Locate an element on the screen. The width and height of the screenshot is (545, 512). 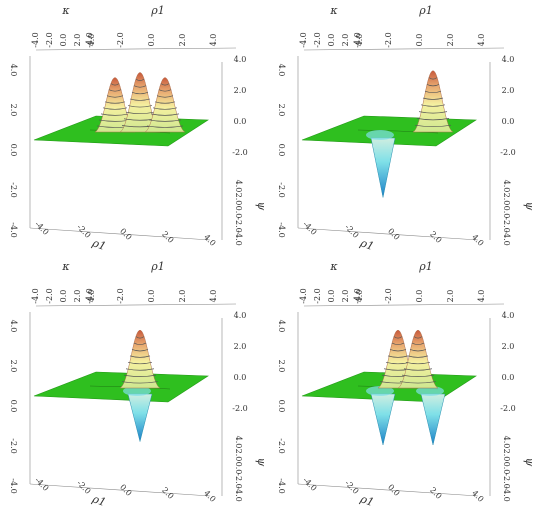
x-tick-bottom: -2.0 is located at coordinates (351, 231).